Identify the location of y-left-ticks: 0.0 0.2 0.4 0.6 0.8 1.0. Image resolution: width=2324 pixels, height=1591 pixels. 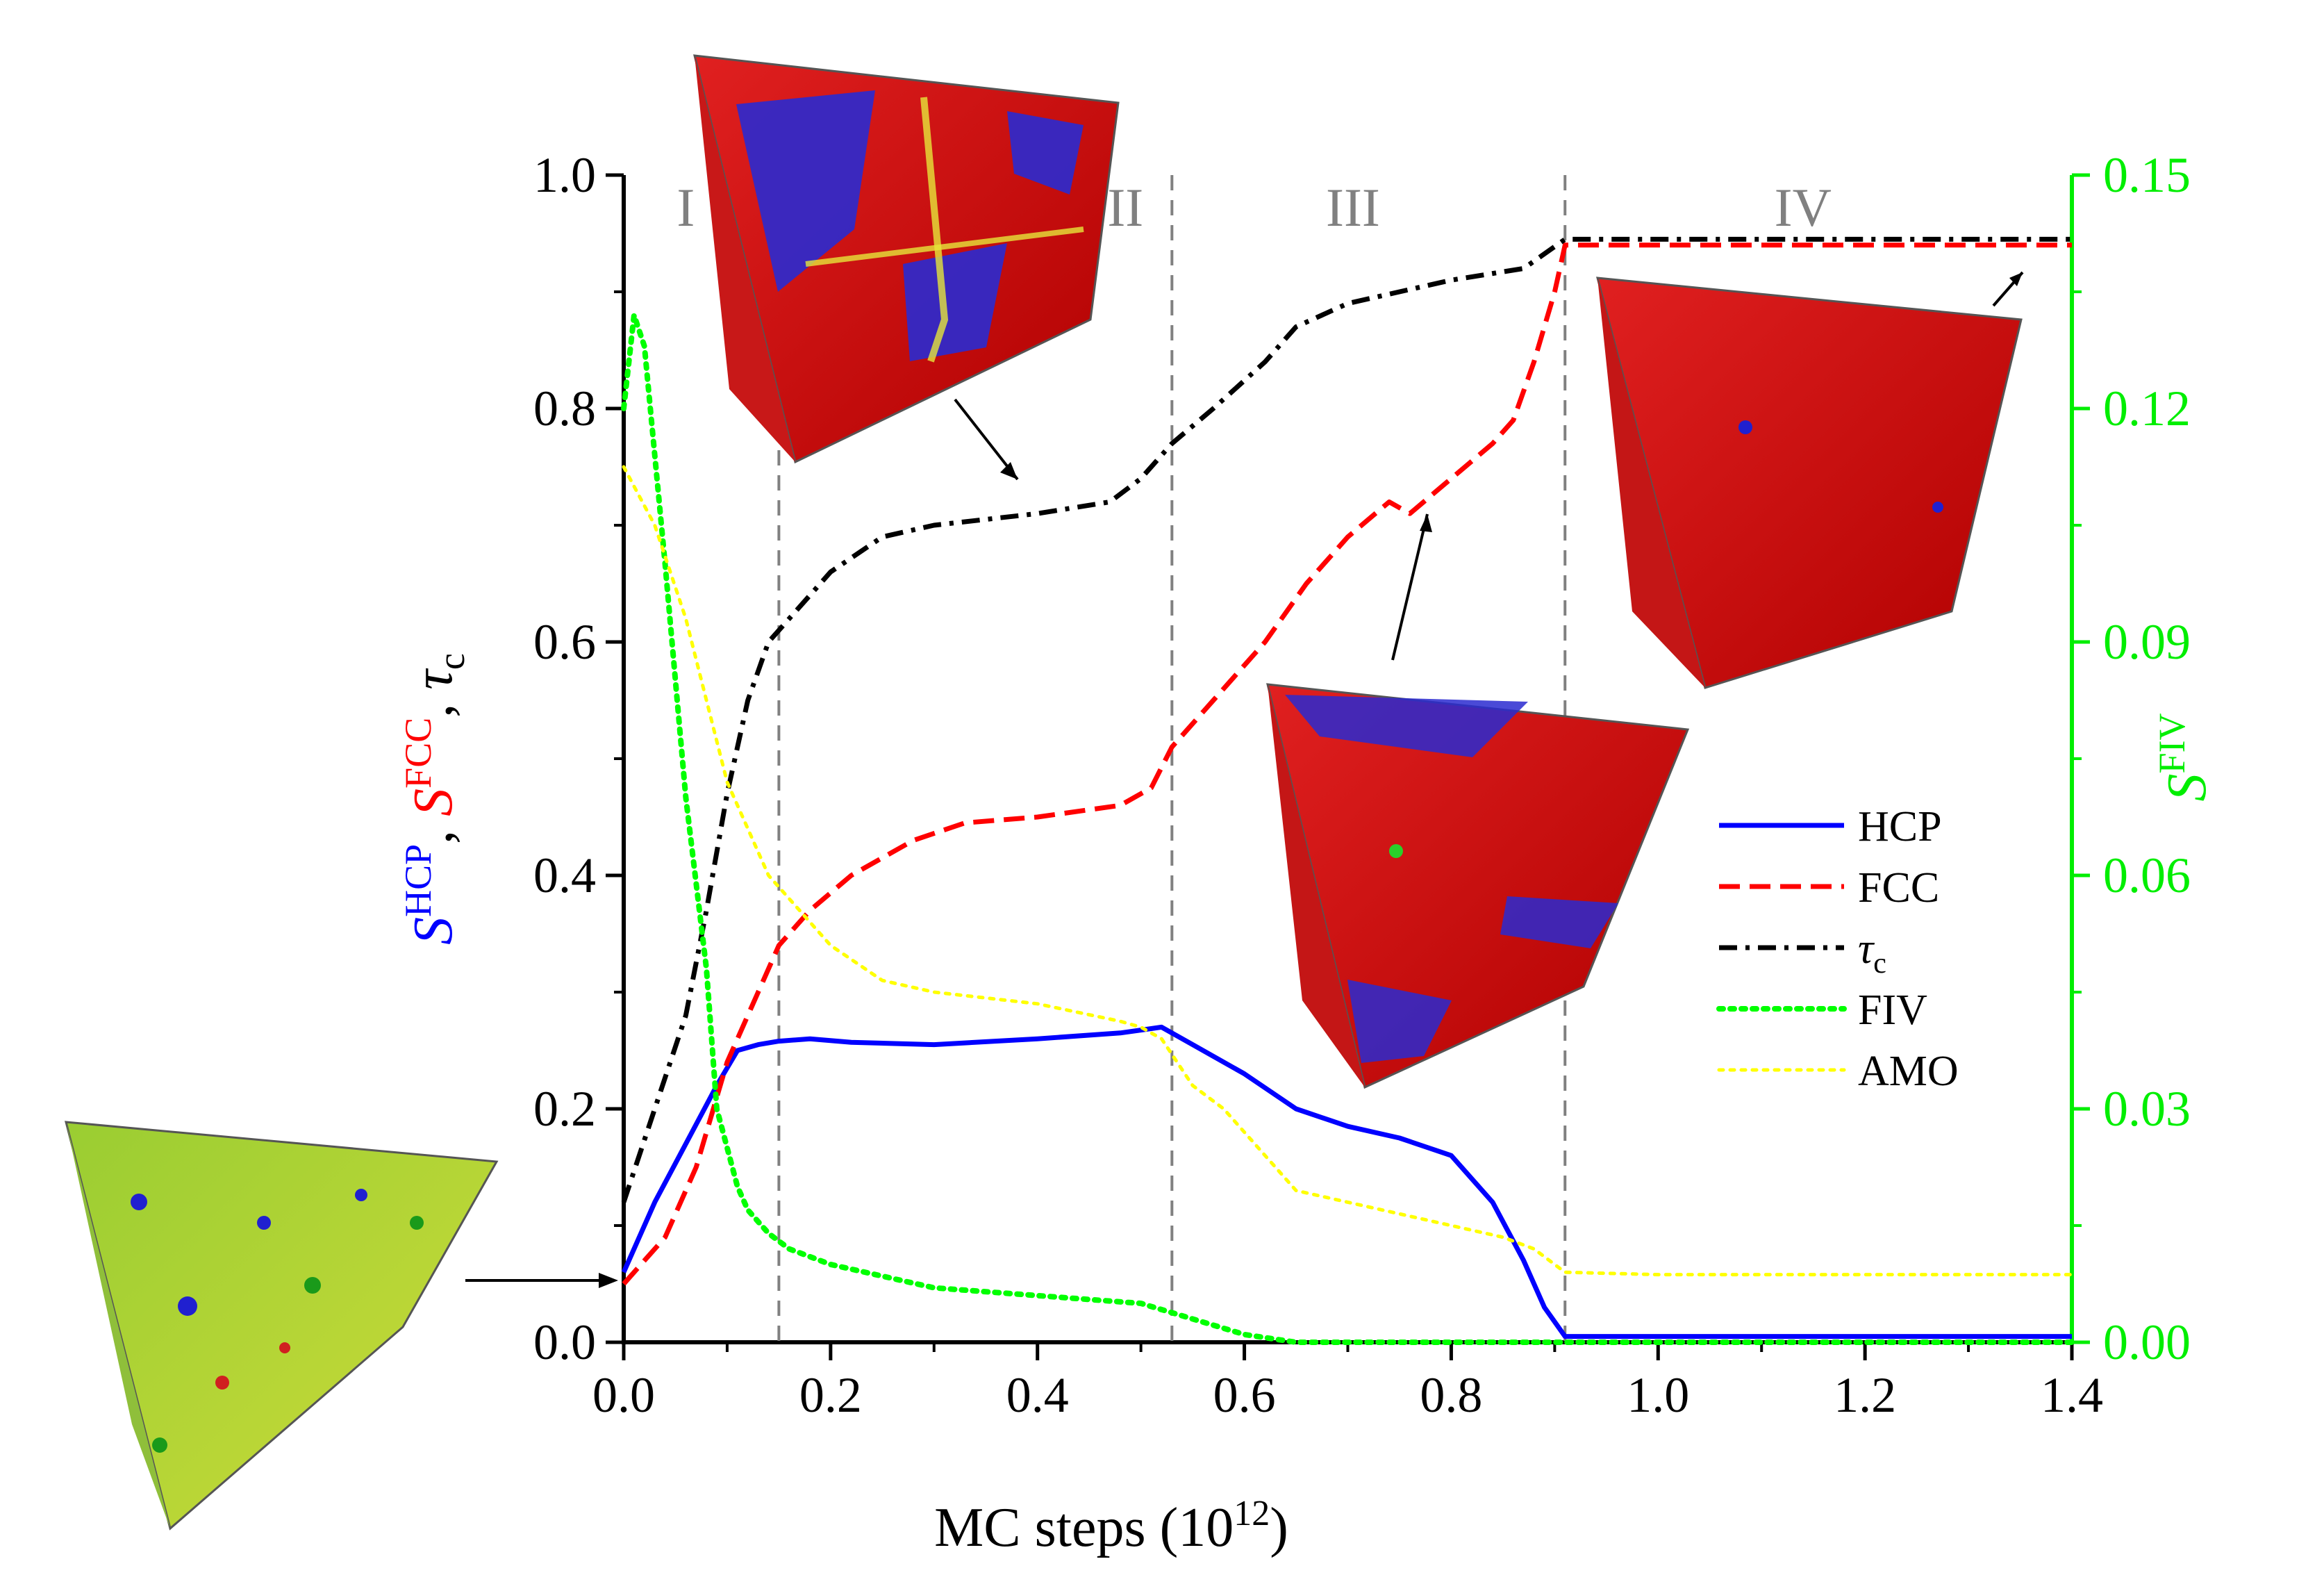
(578, 758).